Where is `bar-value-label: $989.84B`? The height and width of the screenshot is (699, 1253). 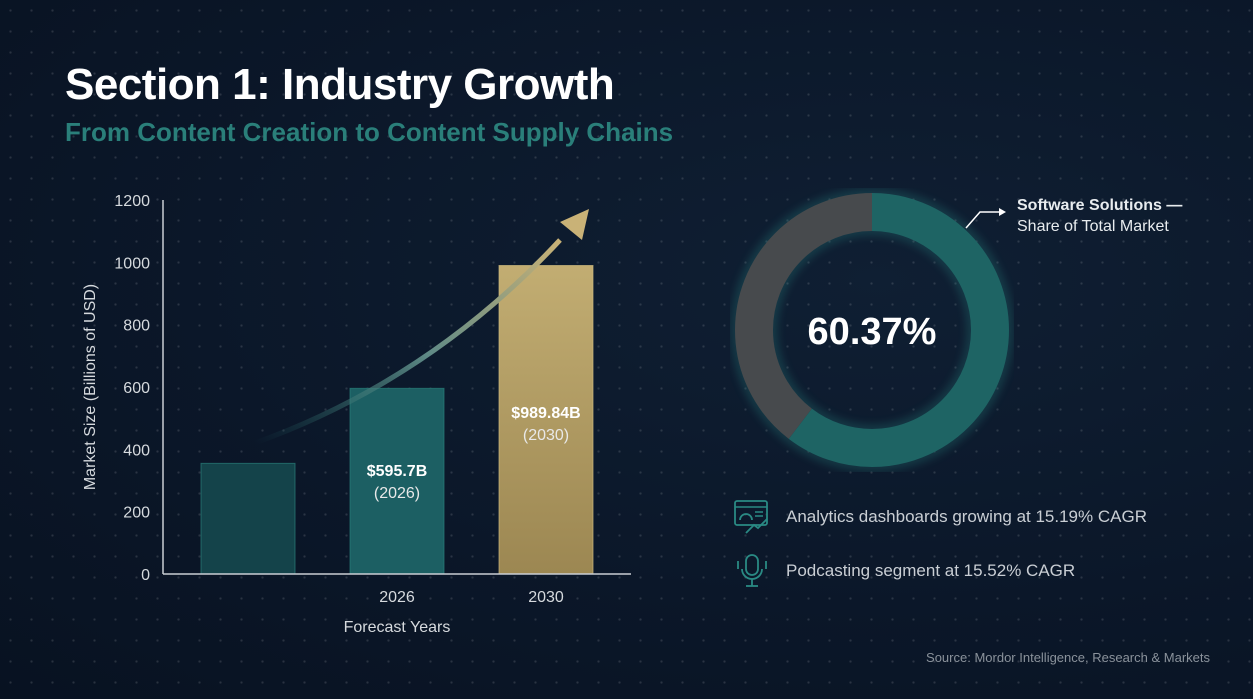
bar-value-label: $989.84B is located at coordinates (545, 413).